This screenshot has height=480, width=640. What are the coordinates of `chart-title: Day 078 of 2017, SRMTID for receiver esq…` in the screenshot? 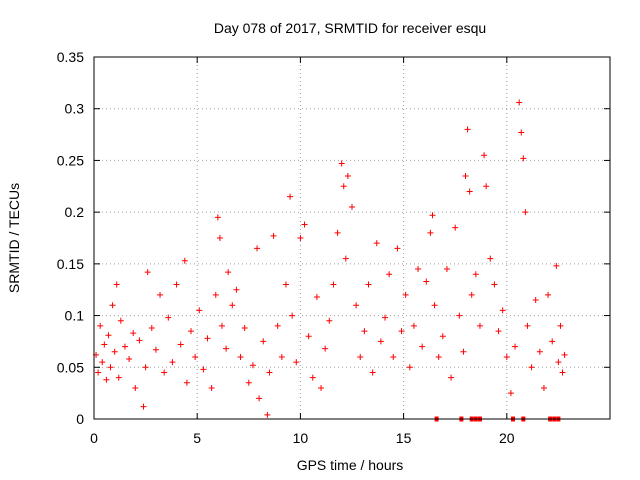 It's located at (350, 28).